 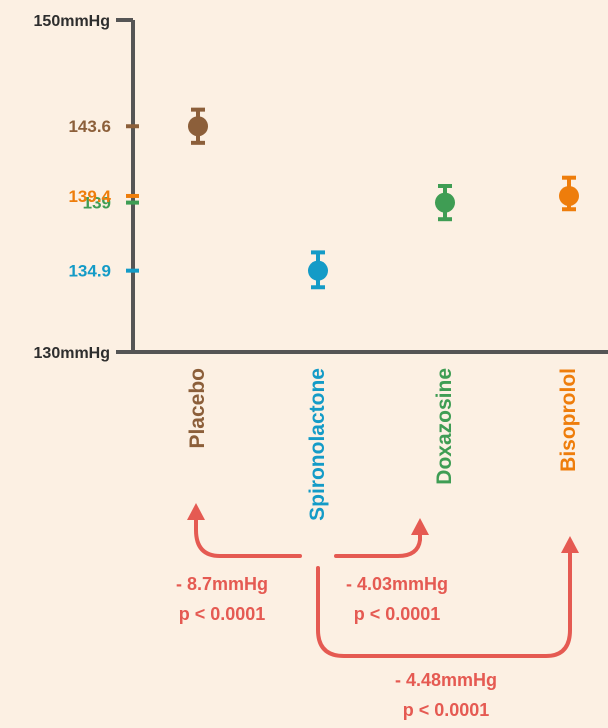 I want to click on data-point-spironolactone, so click(x=318, y=270).